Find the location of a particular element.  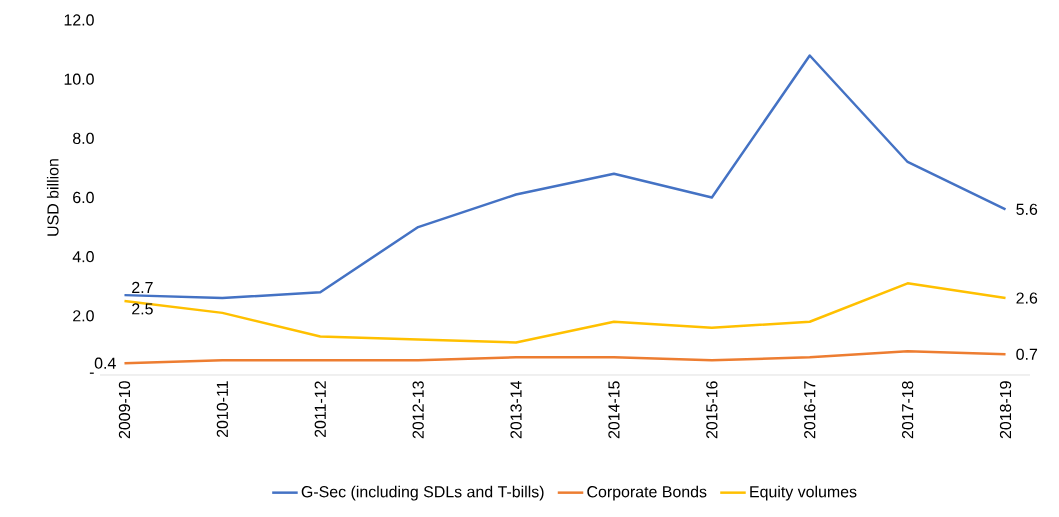

x-tick-label: 2015-16 is located at coordinates (712, 410).